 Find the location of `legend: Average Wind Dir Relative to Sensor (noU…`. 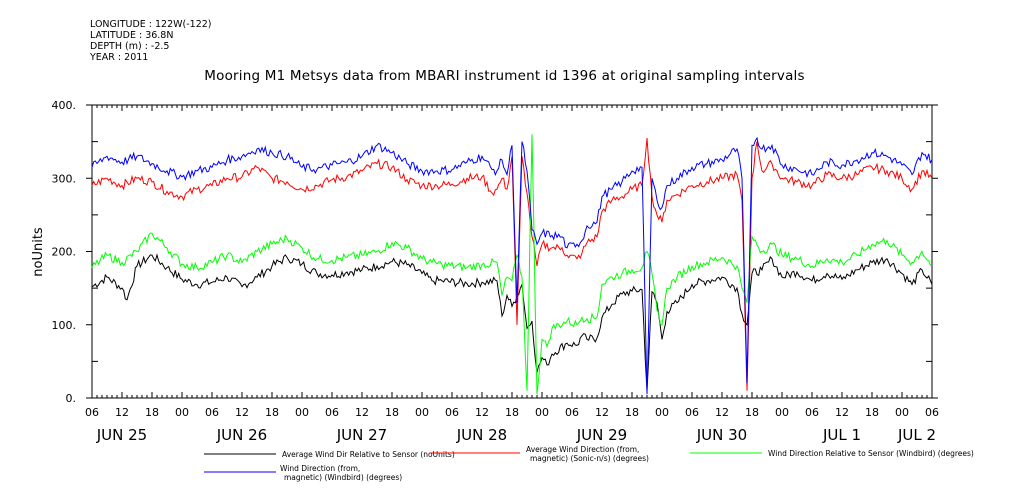

legend: Average Wind Dir Relative to Sensor (noU… is located at coordinates (589, 463).